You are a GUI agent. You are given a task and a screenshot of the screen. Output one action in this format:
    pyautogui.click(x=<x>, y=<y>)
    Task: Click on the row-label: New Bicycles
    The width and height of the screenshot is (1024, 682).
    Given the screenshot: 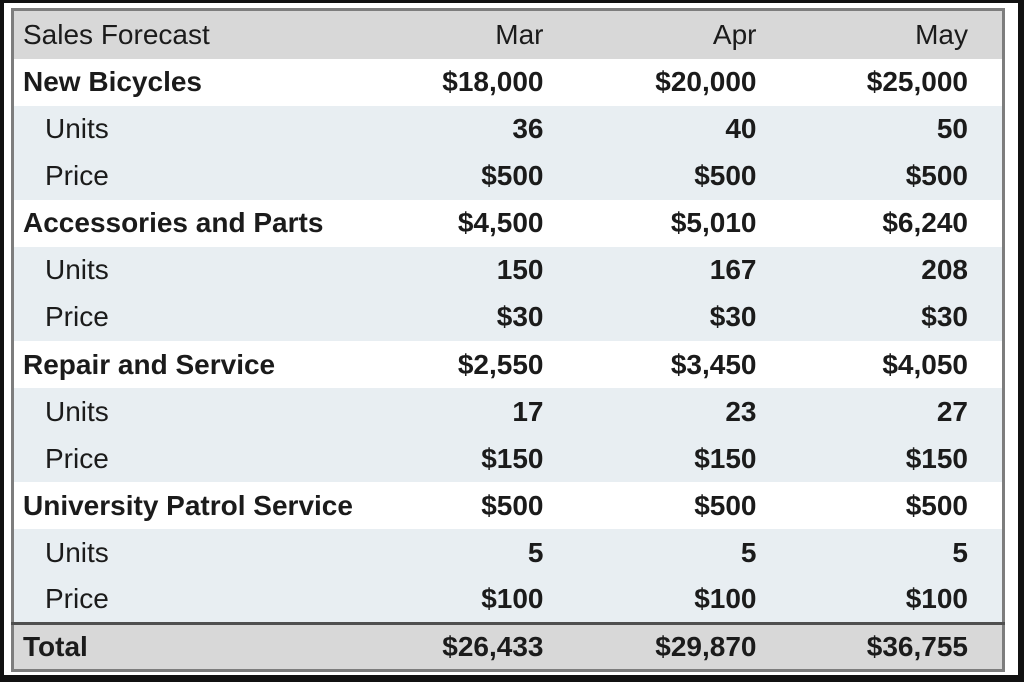 What is the action you would take?
    pyautogui.click(x=112, y=82)
    